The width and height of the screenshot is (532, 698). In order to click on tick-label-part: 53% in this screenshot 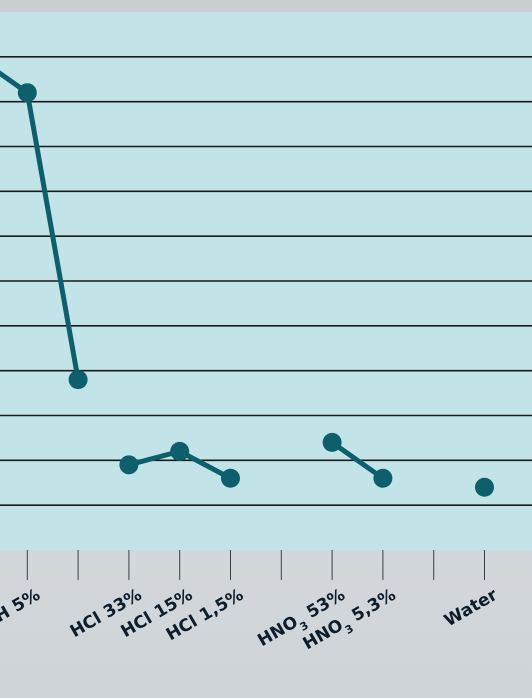, I will do `click(323, 605)`.